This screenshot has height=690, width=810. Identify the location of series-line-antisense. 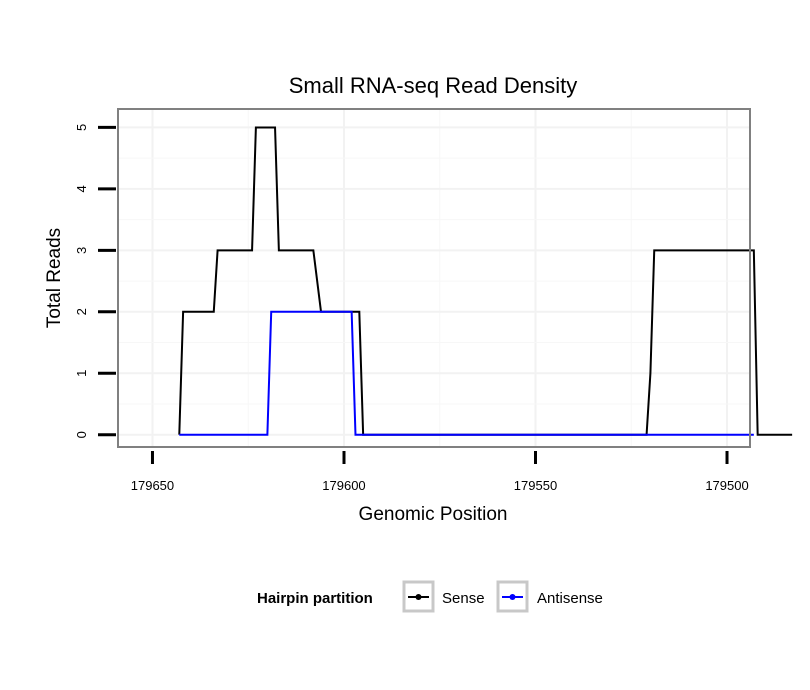
(466, 373).